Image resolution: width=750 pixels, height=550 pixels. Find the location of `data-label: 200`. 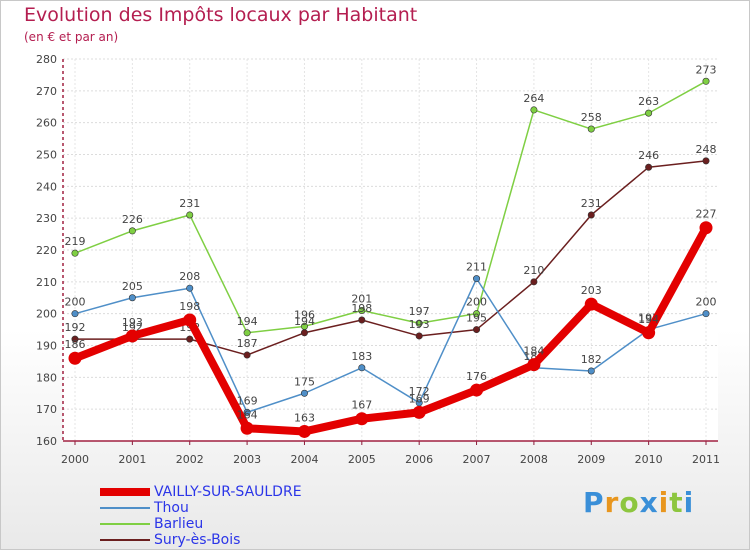

data-label: 200 is located at coordinates (706, 302).